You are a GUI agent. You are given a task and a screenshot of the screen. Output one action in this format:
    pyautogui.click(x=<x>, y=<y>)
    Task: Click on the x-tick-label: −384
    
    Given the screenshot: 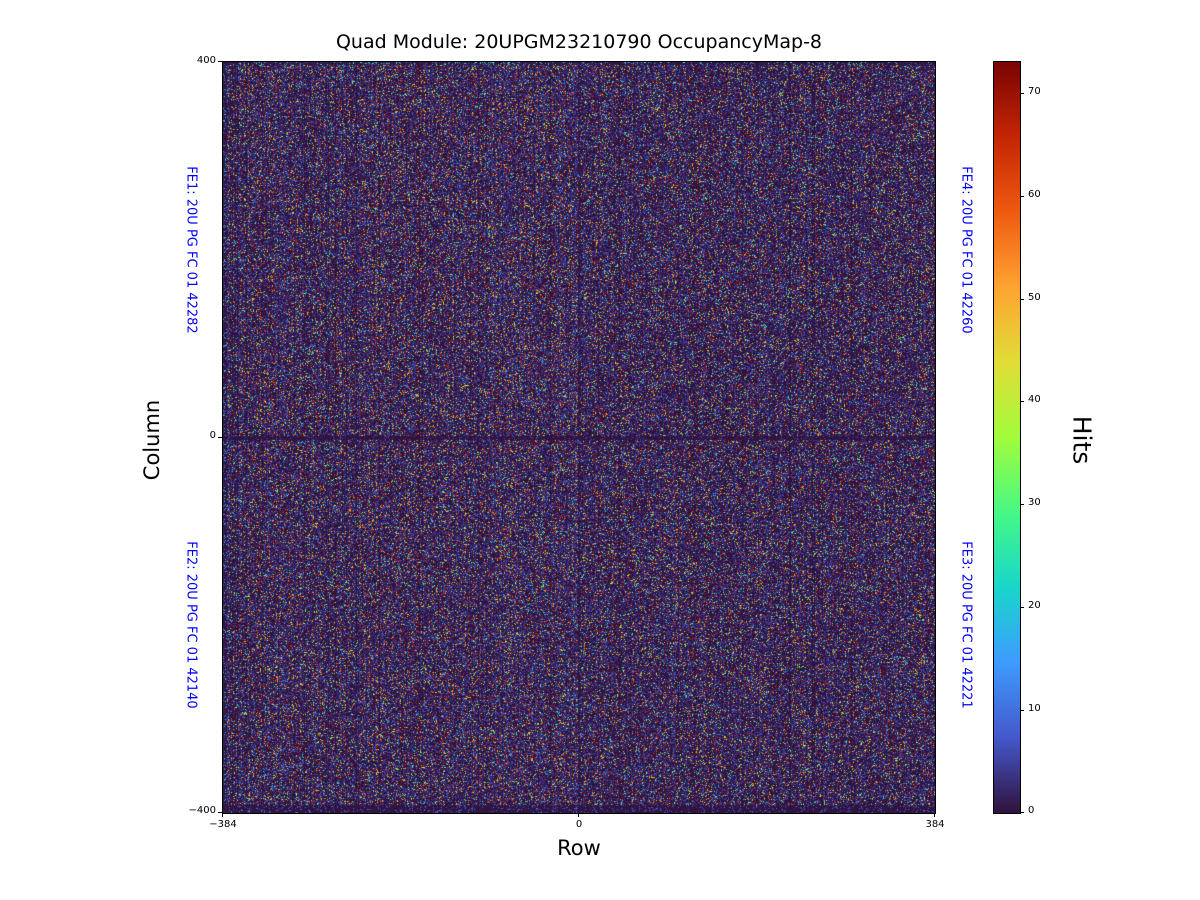 What is the action you would take?
    pyautogui.click(x=223, y=824)
    